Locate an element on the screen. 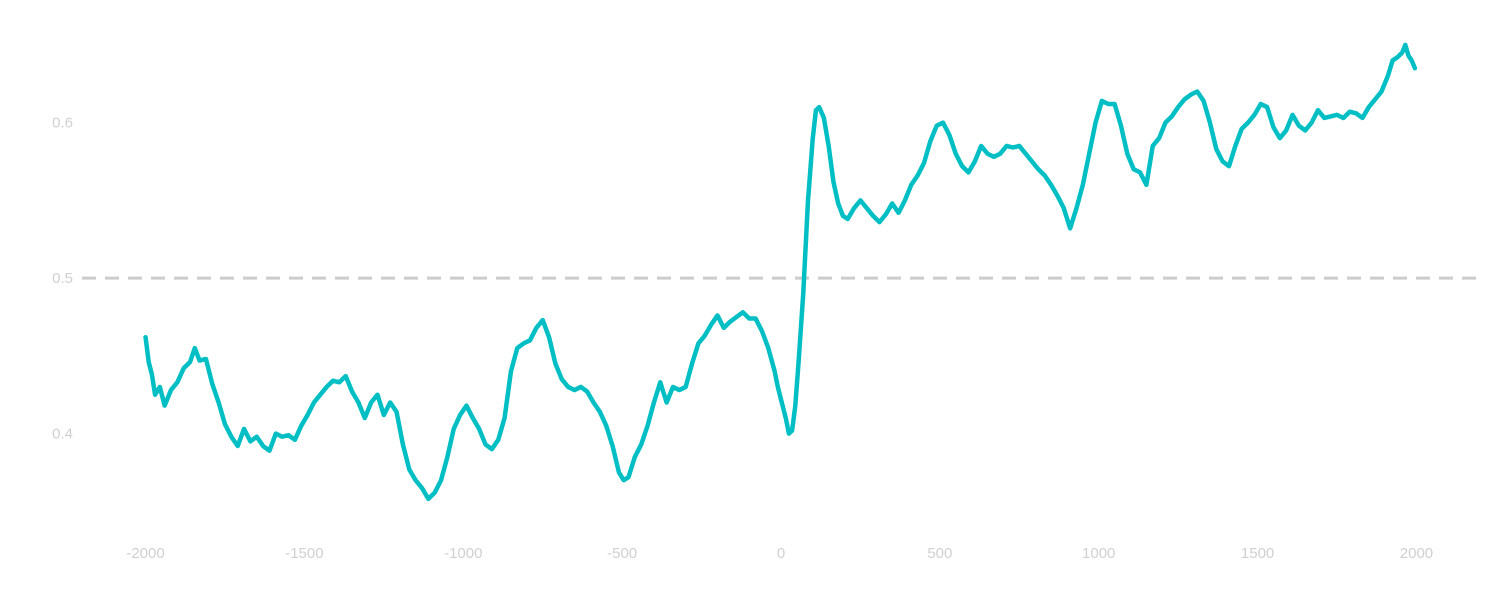  y-tick-label: 0.5 is located at coordinates (62, 278).